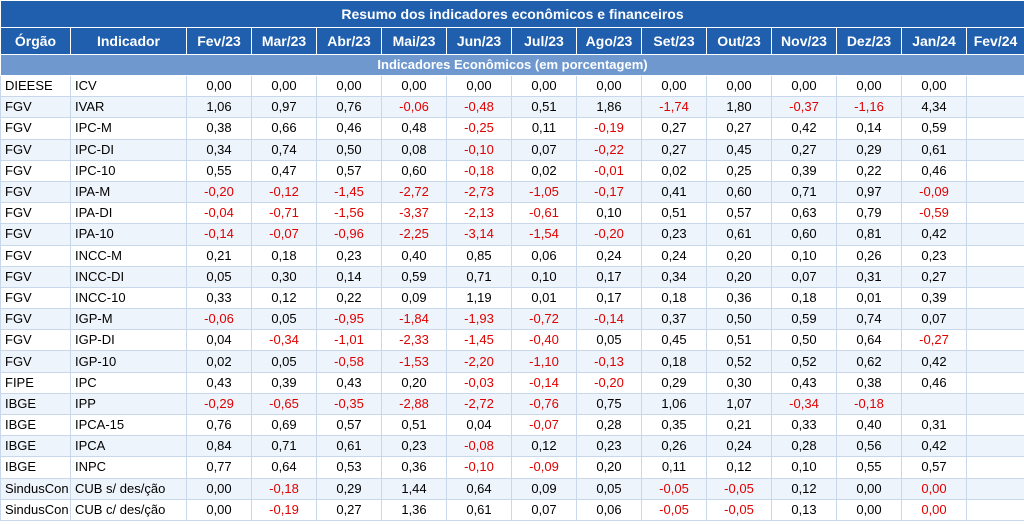 This screenshot has height=525, width=1024. What do you see at coordinates (128, 234) in the screenshot?
I see `indicator-cell: IPA-10` at bounding box center [128, 234].